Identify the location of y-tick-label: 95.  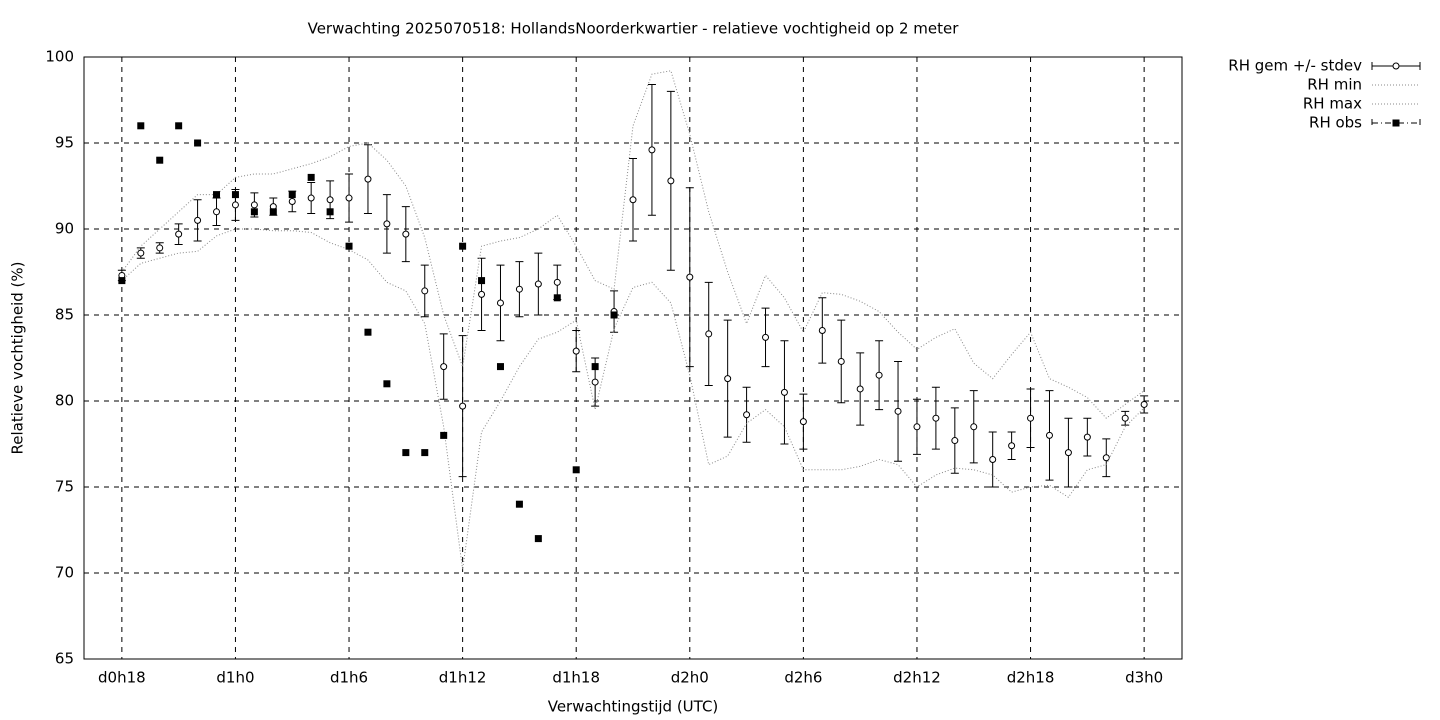
(64, 143).